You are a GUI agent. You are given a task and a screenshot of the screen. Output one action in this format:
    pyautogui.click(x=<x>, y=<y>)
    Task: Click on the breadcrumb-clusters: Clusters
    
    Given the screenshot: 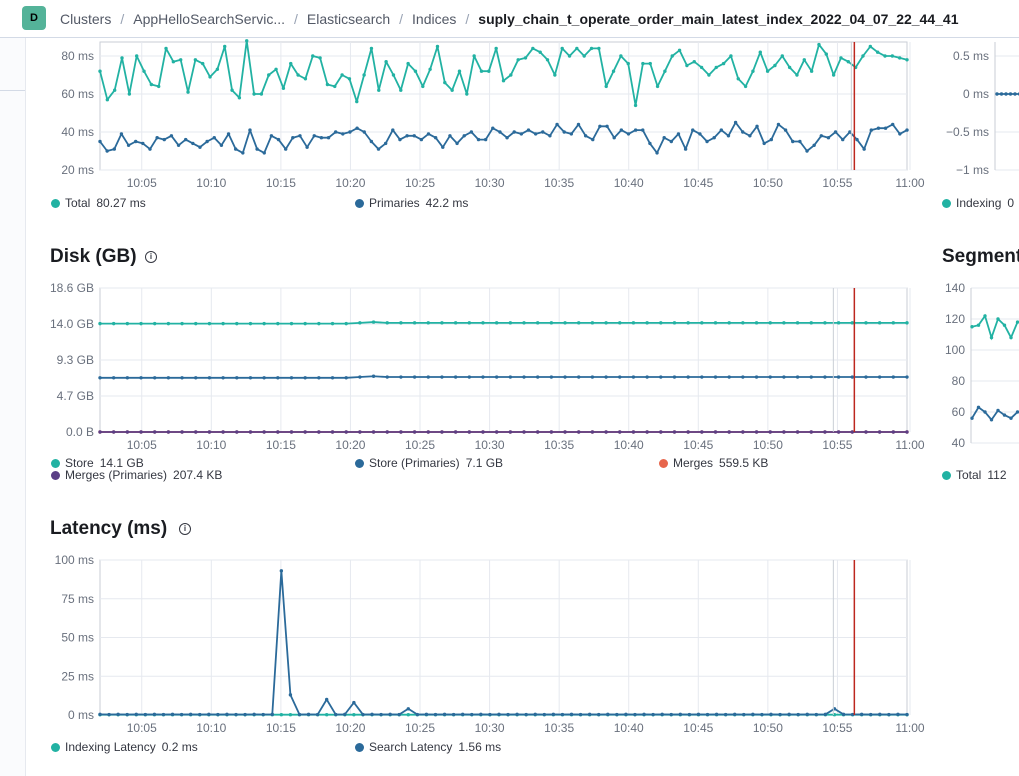 What is the action you would take?
    pyautogui.click(x=86, y=19)
    